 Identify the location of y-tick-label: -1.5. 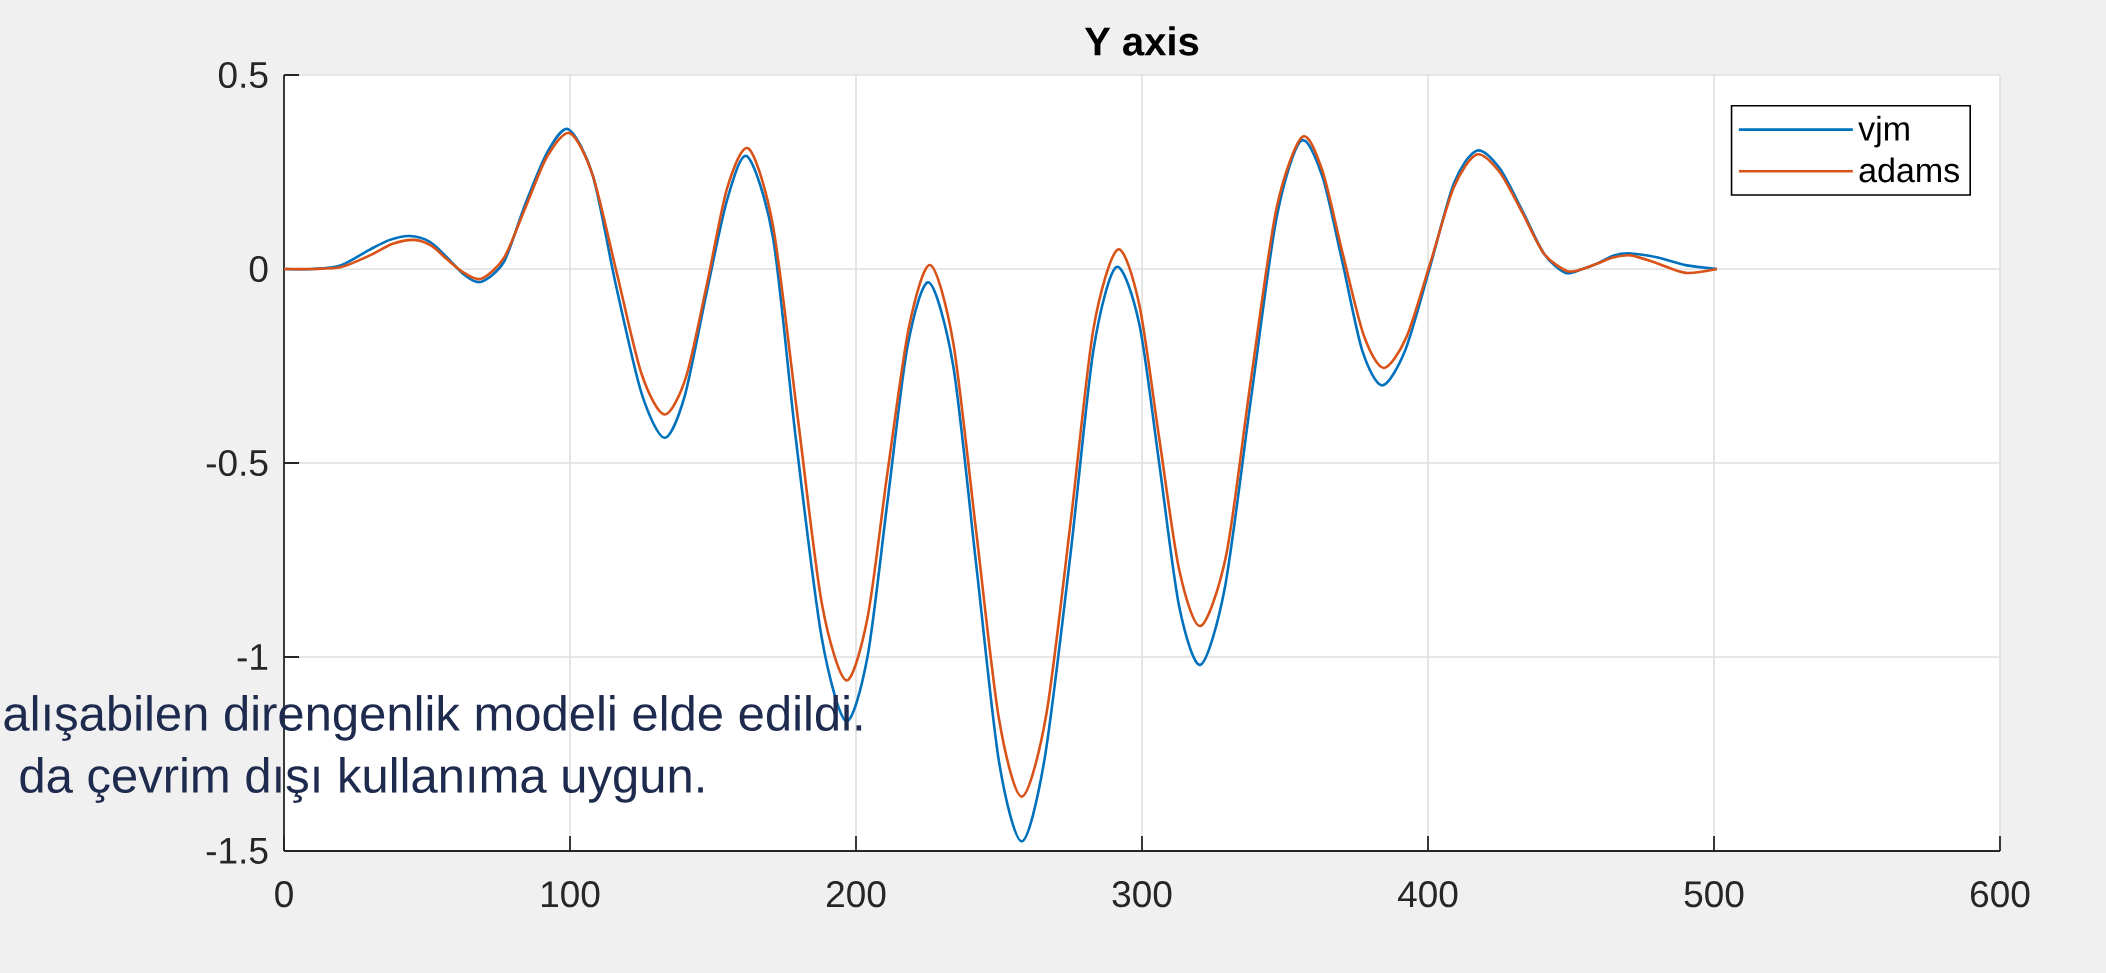
(237, 851).